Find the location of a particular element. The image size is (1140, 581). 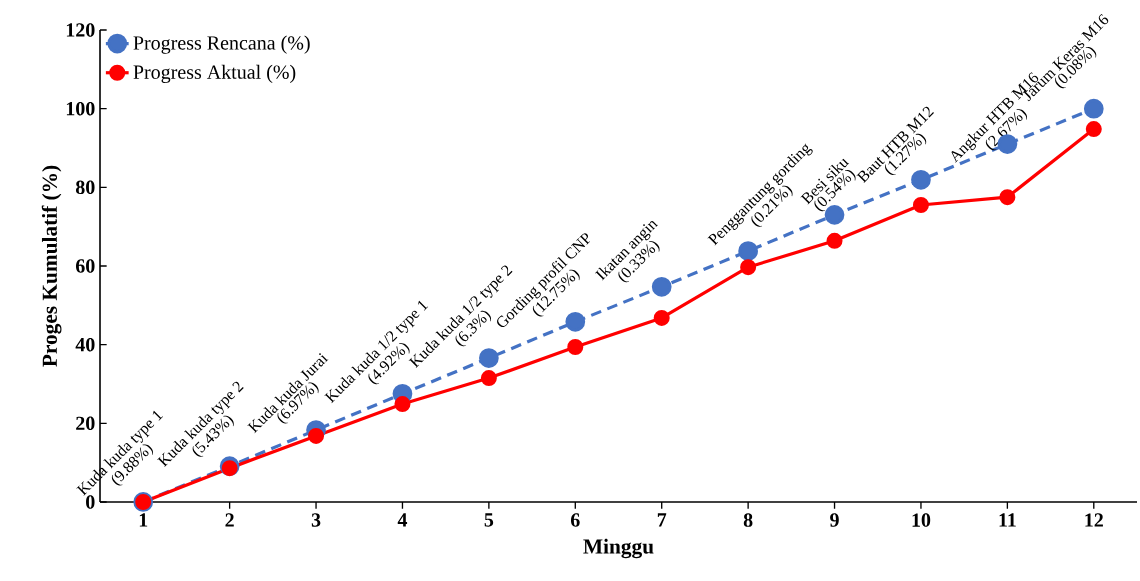

y-tick-label: 100 is located at coordinates (80, 108).